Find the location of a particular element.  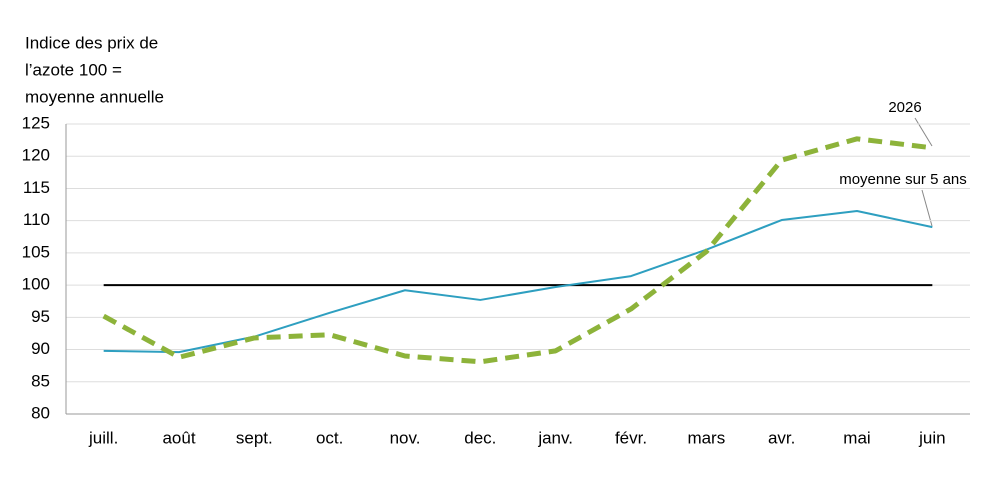

x-tick-label: août is located at coordinates (178, 437).